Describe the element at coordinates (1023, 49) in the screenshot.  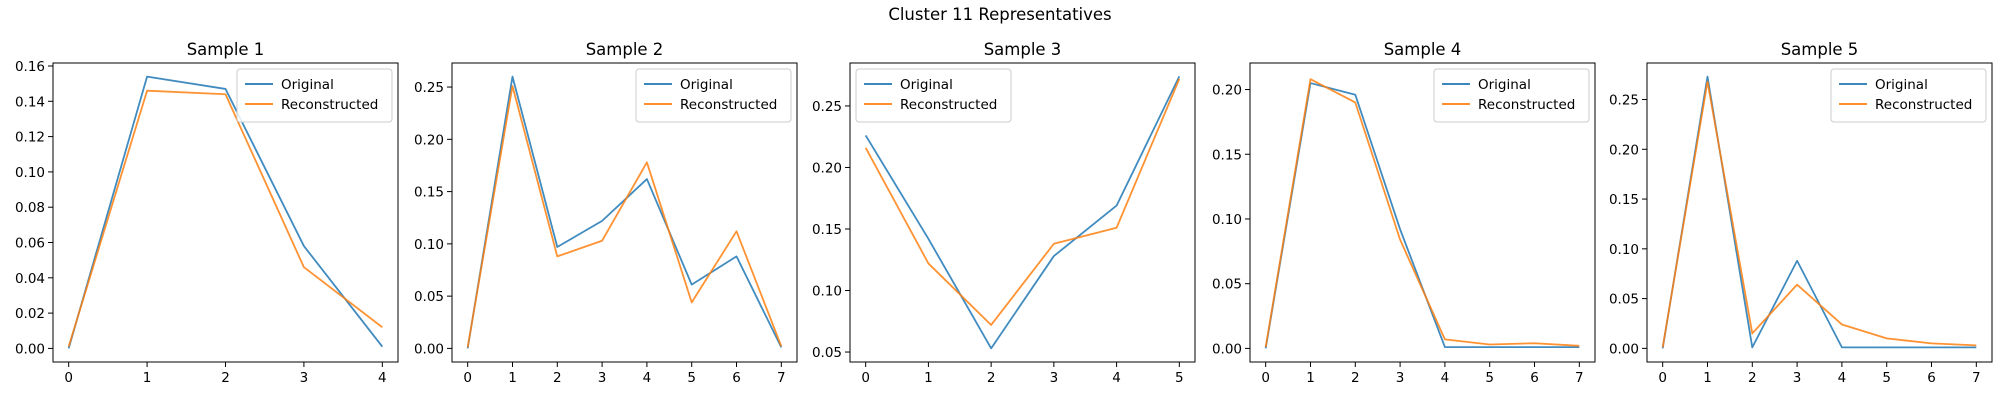
I see `subplot-title: Sample 3` at that location.